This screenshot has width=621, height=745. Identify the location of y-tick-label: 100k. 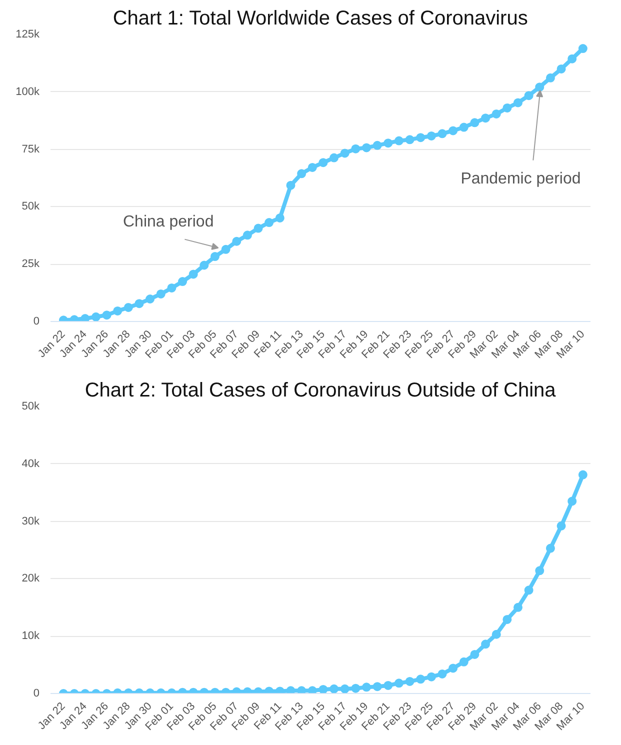
(28, 92).